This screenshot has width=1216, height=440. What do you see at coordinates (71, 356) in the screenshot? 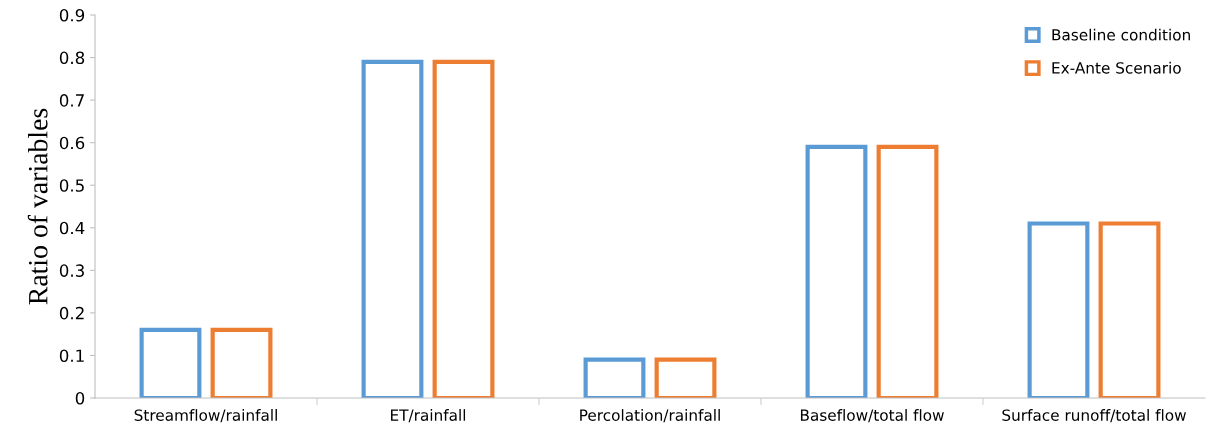
I see `y-tick-label: 0.1` at bounding box center [71, 356].